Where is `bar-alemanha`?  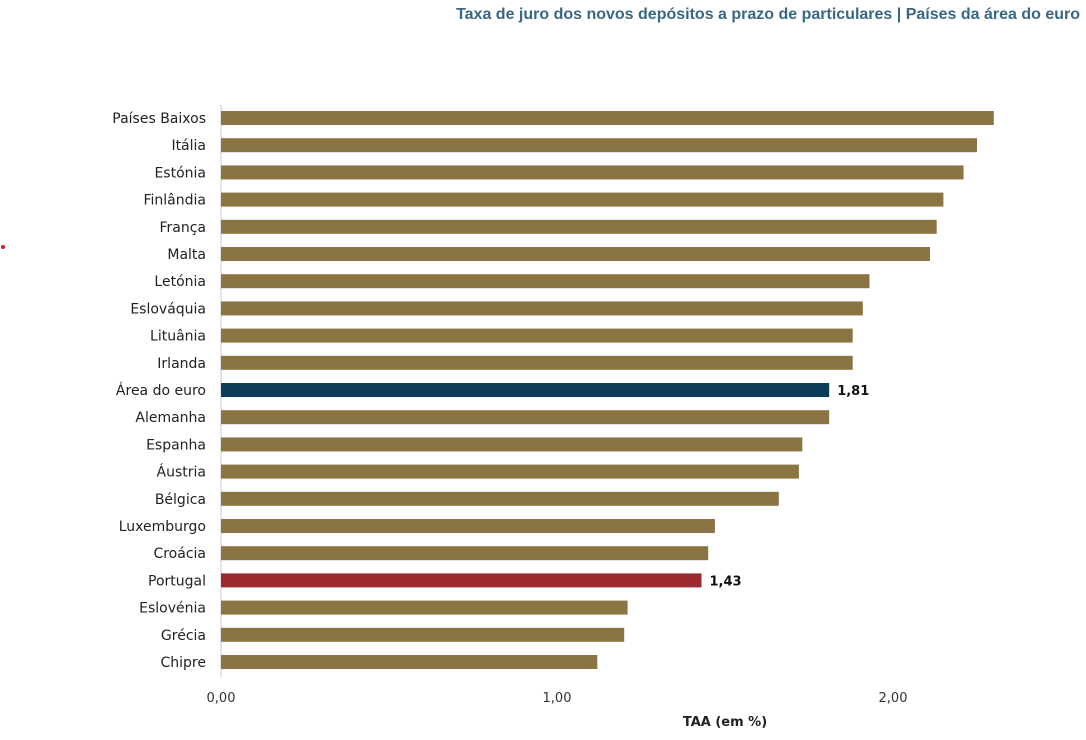 bar-alemanha is located at coordinates (525, 417).